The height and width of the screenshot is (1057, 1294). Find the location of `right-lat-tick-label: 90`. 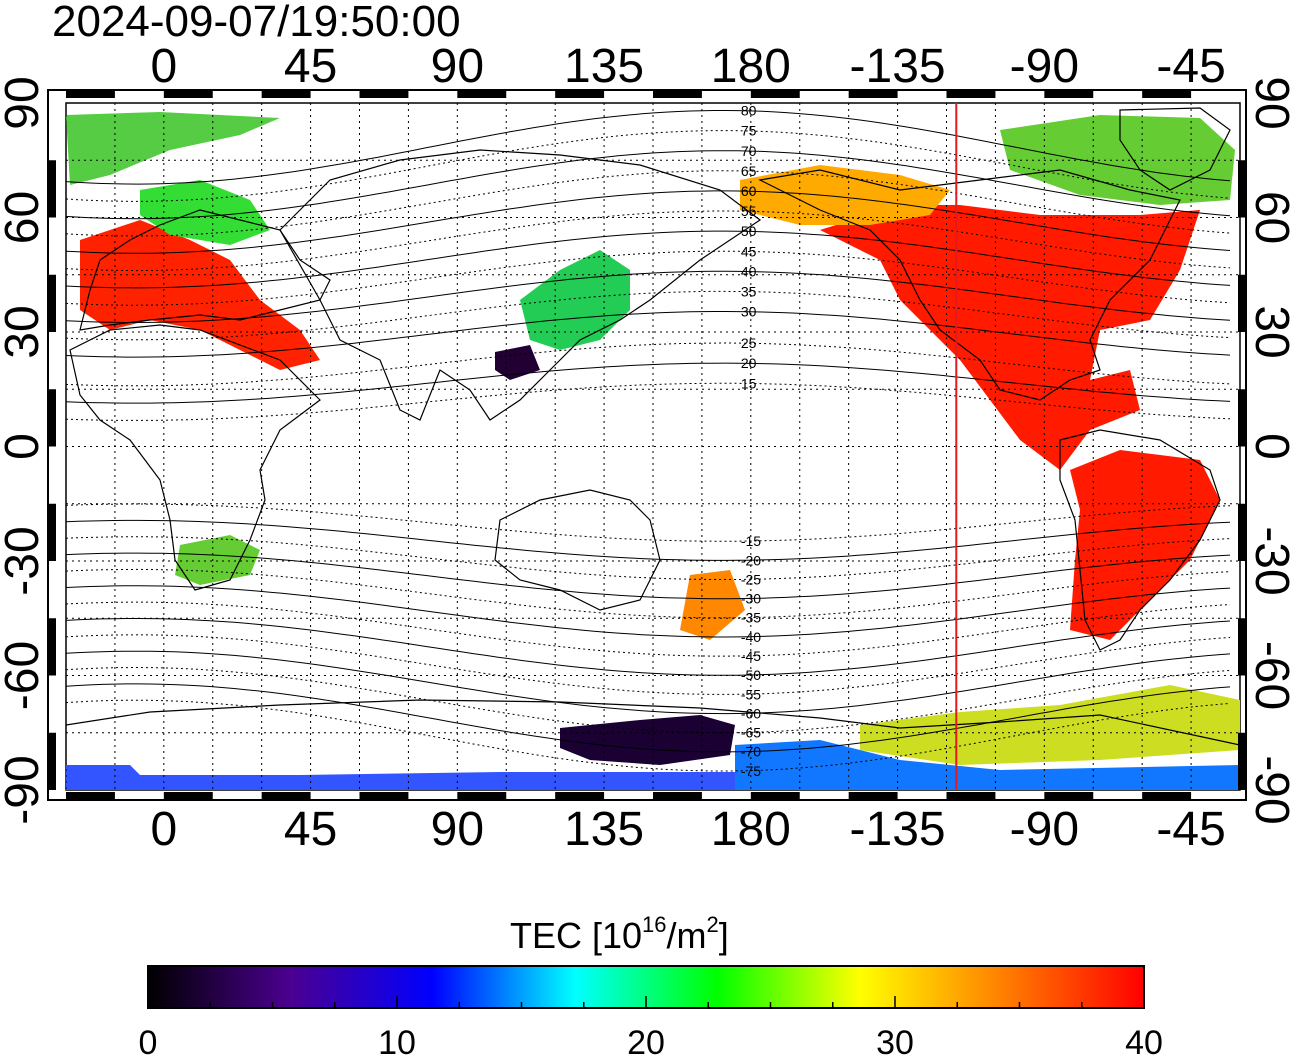

right-lat-tick-label: 90 is located at coordinates (1269, 102).